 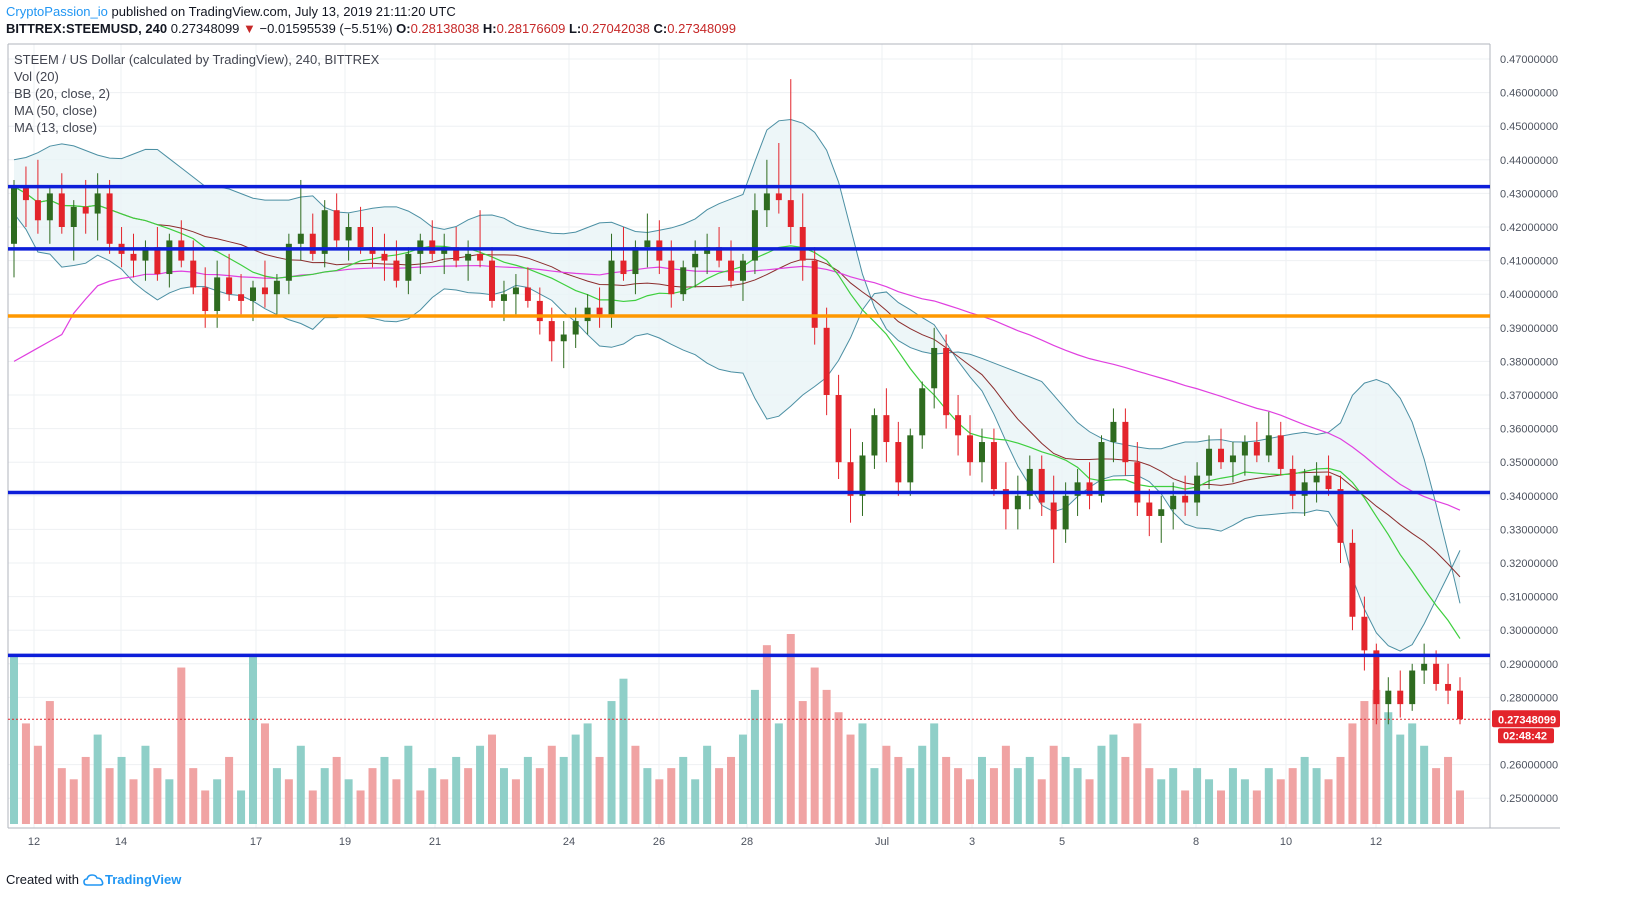 What do you see at coordinates (747, 842) in the screenshot?
I see `x-tick-label: 28` at bounding box center [747, 842].